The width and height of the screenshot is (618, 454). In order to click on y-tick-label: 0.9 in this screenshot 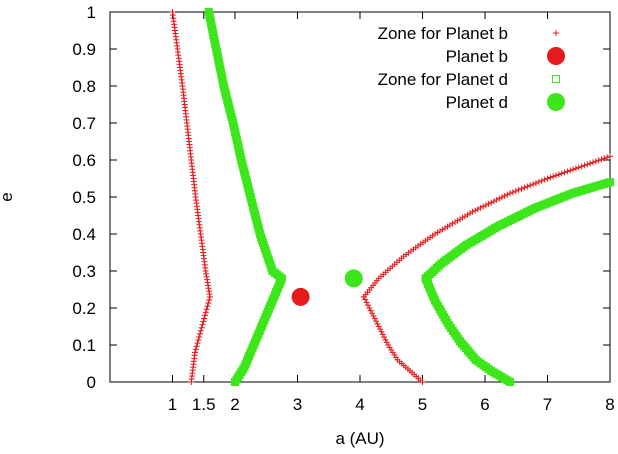, I will do `click(84, 49)`.